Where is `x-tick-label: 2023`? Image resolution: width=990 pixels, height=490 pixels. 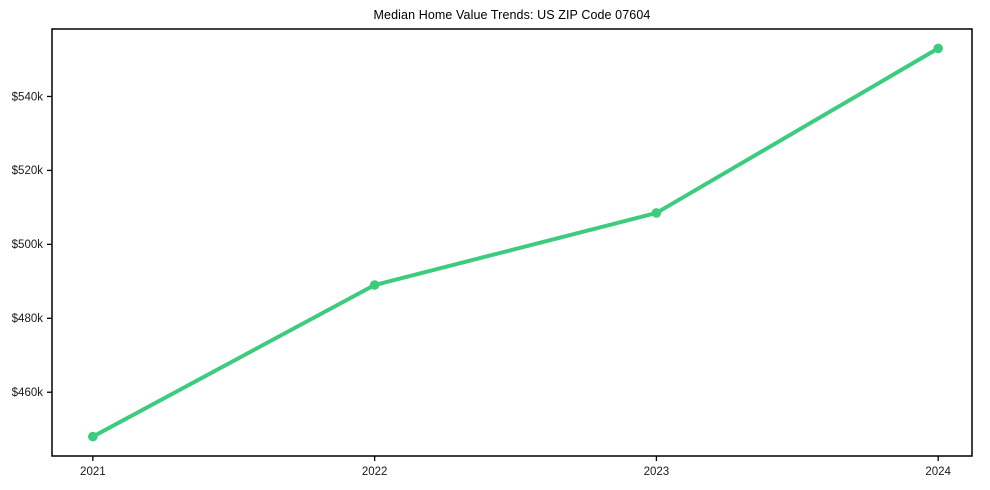
x-tick-label: 2023 is located at coordinates (657, 472).